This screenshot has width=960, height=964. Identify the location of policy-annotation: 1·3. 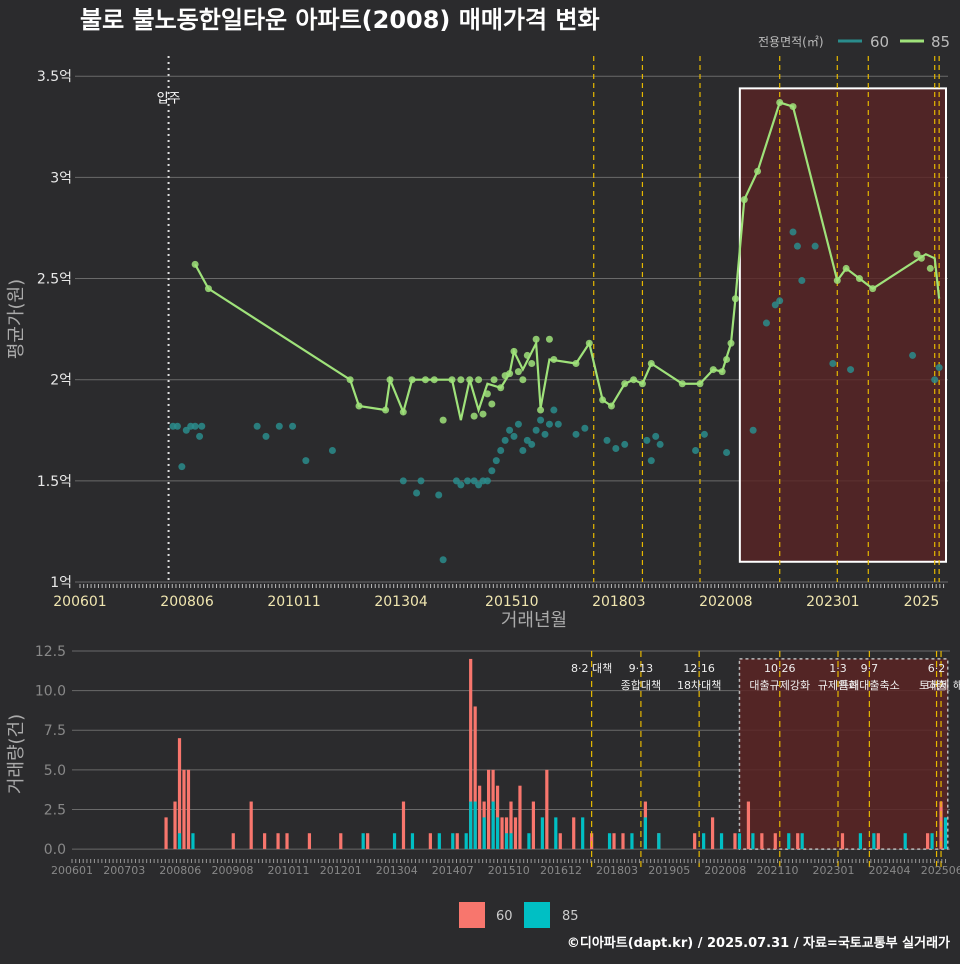
(838, 668).